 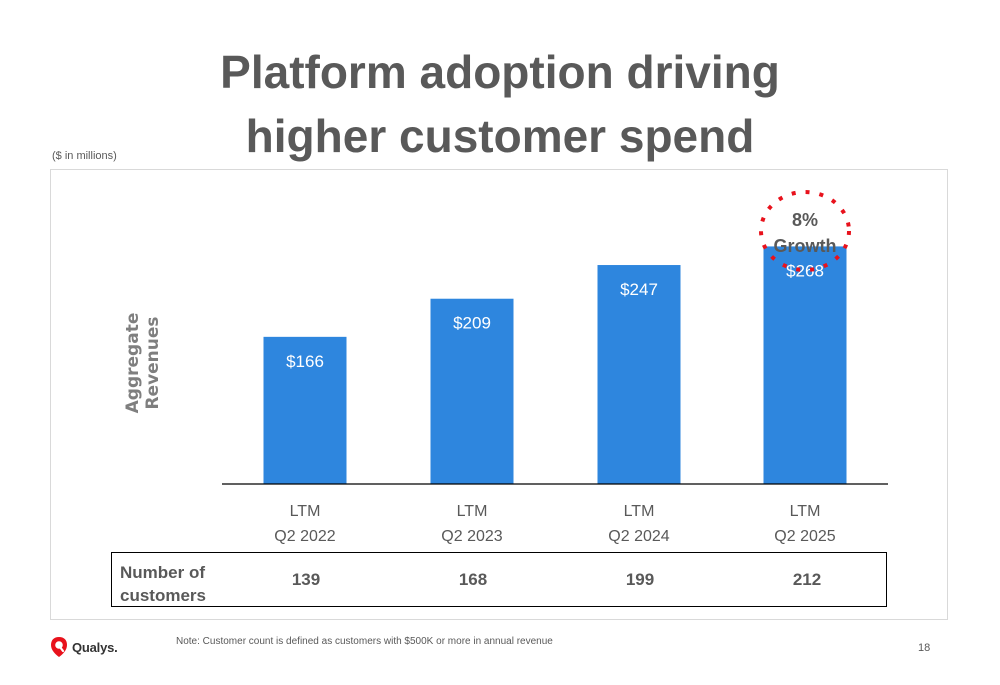 I want to click on x-tick-label-1-line1: LTM, so click(x=472, y=511).